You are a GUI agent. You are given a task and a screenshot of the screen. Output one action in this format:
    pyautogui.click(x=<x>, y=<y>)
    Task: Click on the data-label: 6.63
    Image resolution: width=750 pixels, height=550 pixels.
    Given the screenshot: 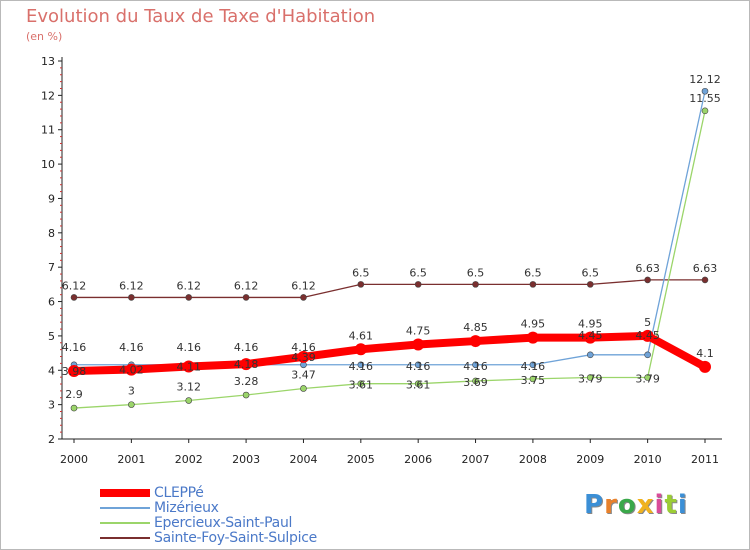 What is the action you would take?
    pyautogui.click(x=647, y=268)
    